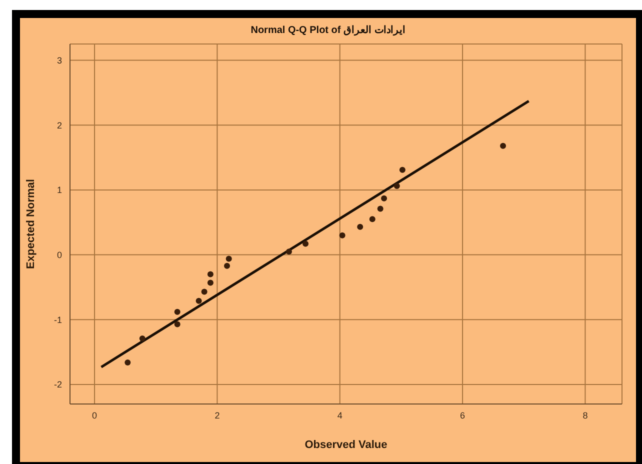 The image size is (642, 464). Describe the element at coordinates (59, 190) in the screenshot. I see `y-tick-label: 1` at that location.